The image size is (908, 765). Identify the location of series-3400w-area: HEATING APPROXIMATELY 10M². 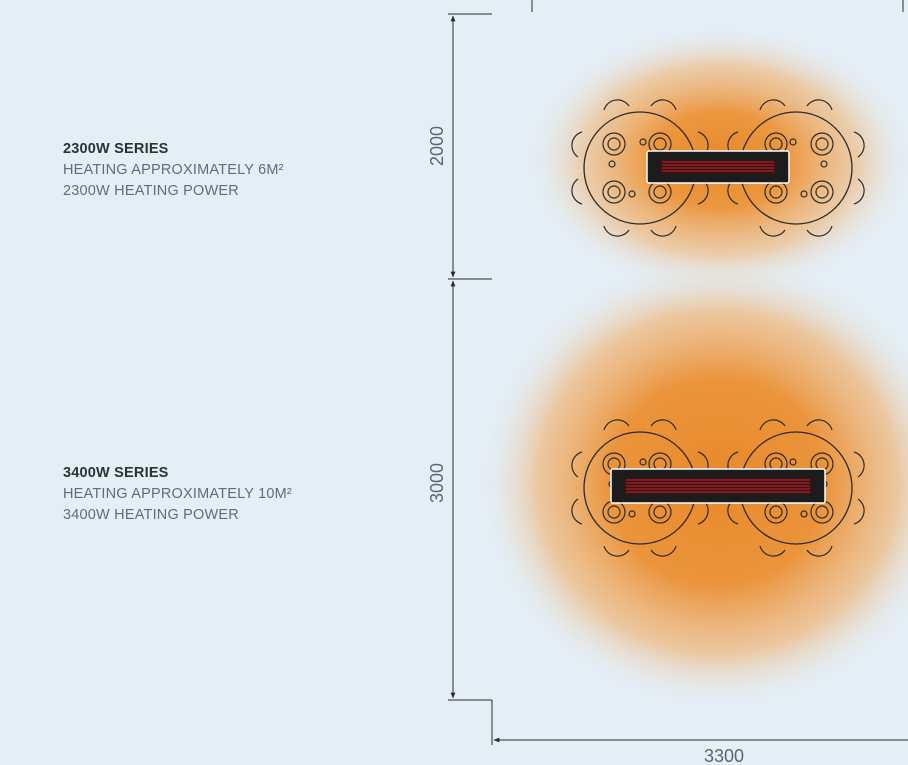
(177, 494).